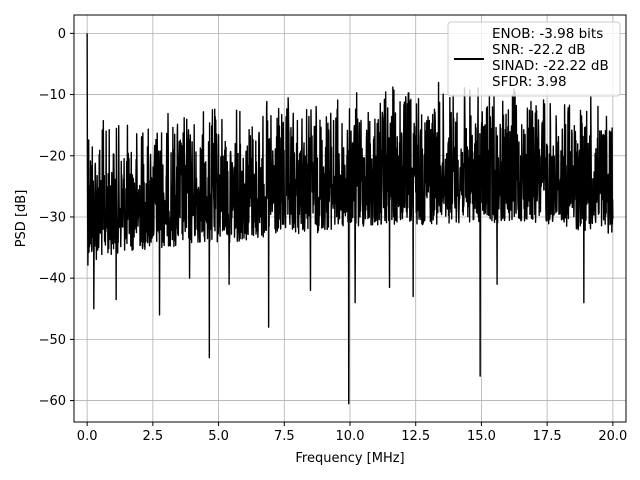  Describe the element at coordinates (547, 436) in the screenshot. I see `x-tick-label: 17.5` at that location.